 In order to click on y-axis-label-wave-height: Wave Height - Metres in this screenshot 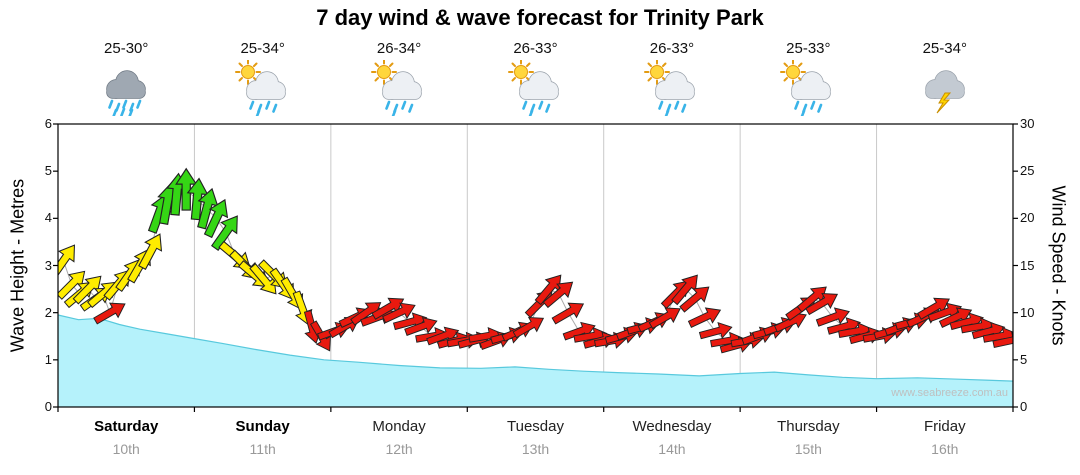, I will do `click(17, 265)`.